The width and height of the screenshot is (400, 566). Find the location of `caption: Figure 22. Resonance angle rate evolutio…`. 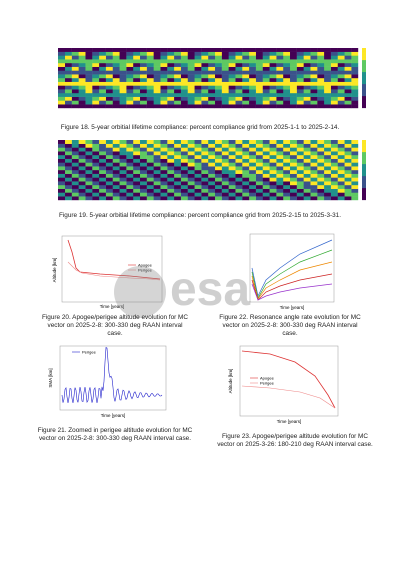

caption: Figure 22. Resonance angle rate evolutio… is located at coordinates (290, 325).